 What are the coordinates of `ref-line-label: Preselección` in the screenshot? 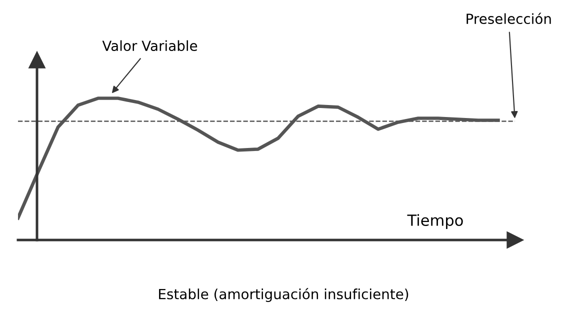 It's located at (508, 18).